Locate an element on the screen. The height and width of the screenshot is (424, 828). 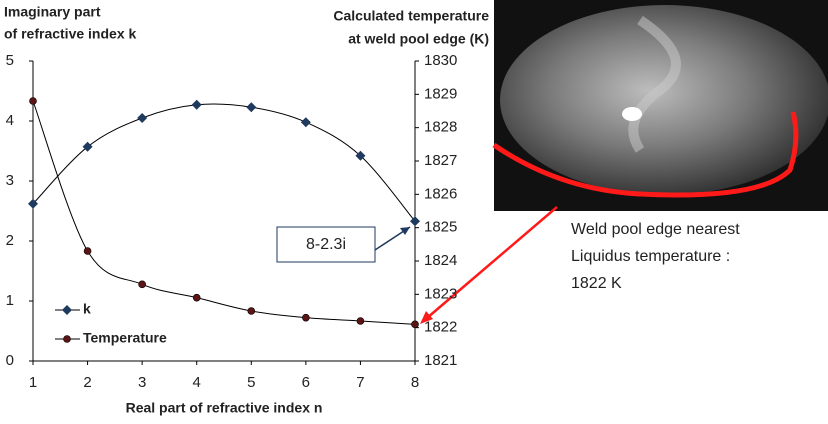
y-axis-title: of refractive index k is located at coordinates (70, 34).